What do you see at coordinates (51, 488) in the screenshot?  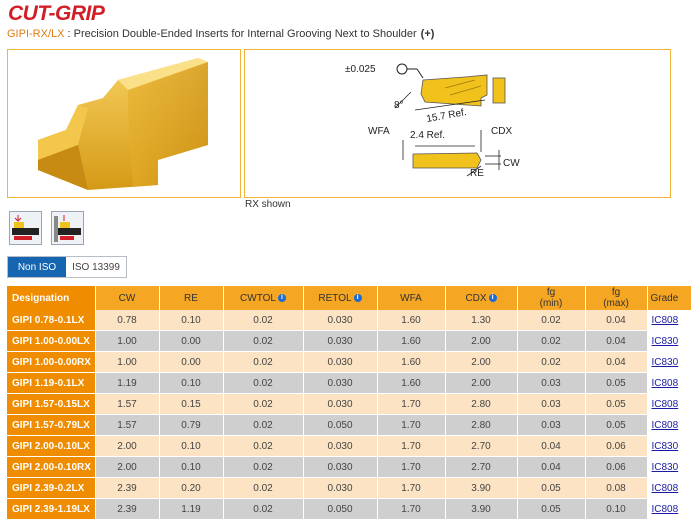 I see `designation-cell: GIPI 2.39-0.2LX` at bounding box center [51, 488].